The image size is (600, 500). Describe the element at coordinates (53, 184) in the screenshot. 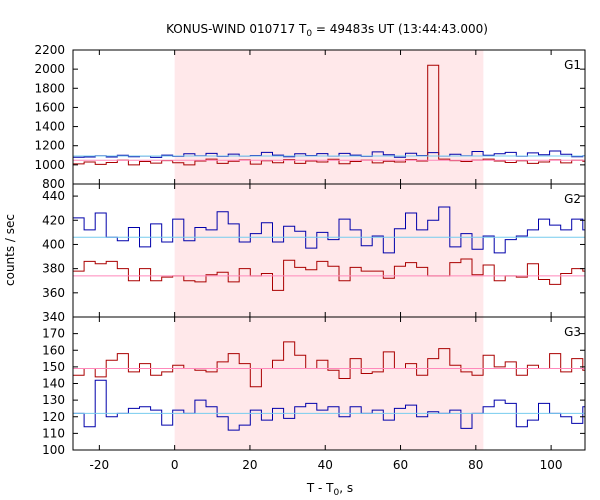

I see `y-tick-label: 800` at that location.